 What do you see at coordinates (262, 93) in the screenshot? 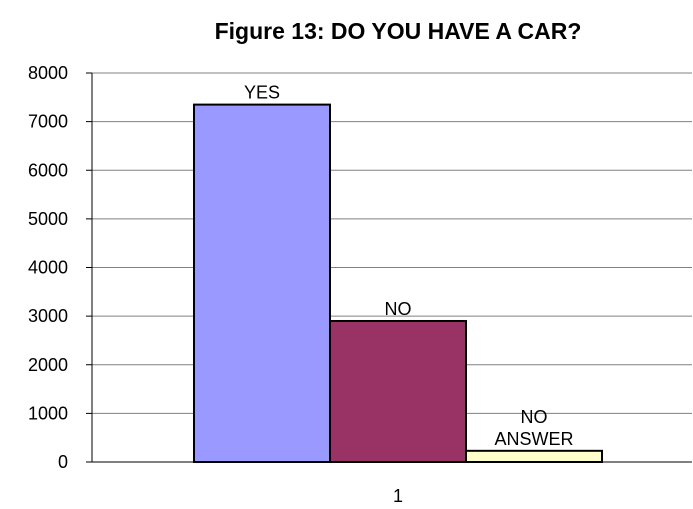
I see `data-label-0-0: YES` at bounding box center [262, 93].